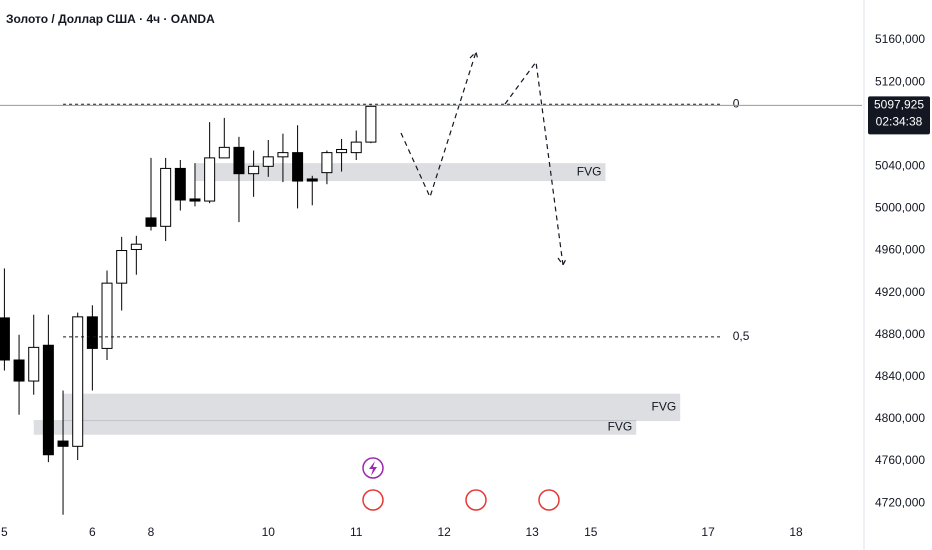 The height and width of the screenshot is (550, 932). Describe the element at coordinates (900, 292) in the screenshot. I see `y-tick-label: 4920,000` at that location.